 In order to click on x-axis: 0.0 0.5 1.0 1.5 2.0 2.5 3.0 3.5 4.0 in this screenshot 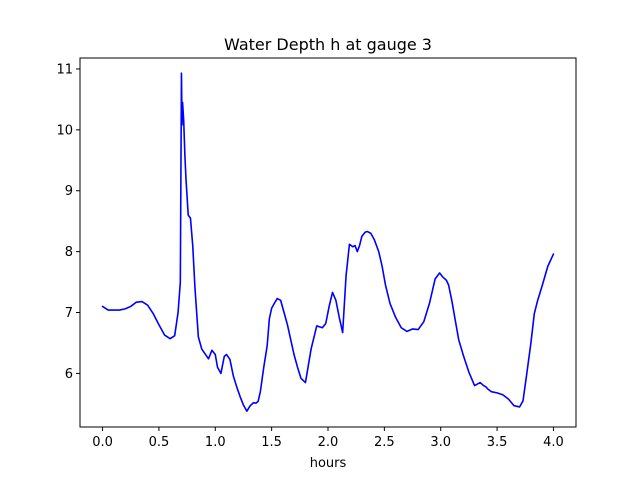, I will do `click(328, 438)`.